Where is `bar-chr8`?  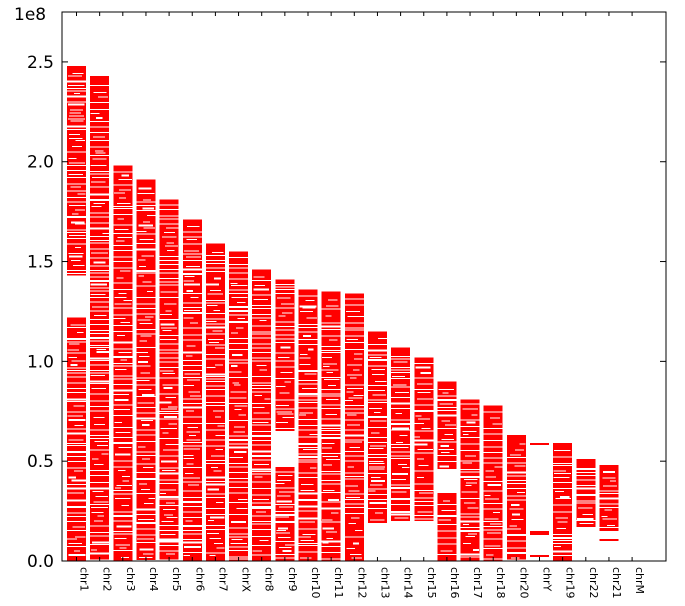
bar-chr8 is located at coordinates (262, 415).